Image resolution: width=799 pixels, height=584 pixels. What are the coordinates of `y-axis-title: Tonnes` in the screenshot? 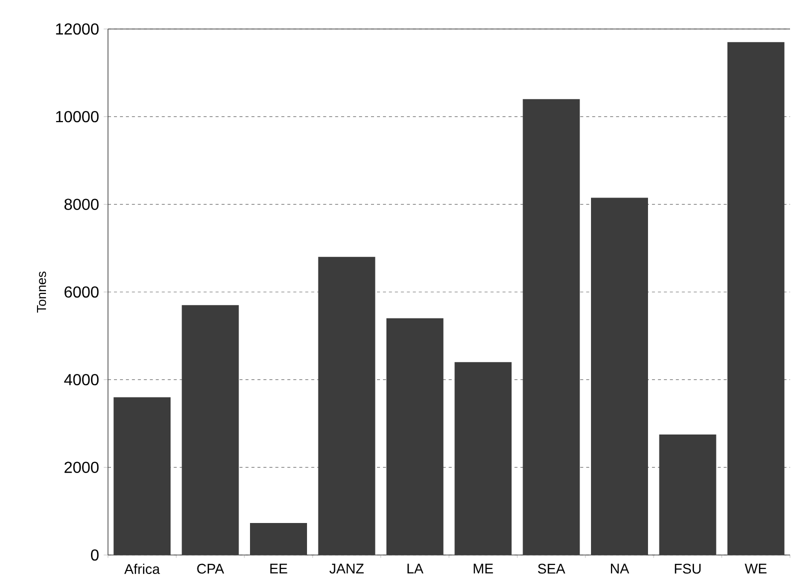 It's located at (41, 292).